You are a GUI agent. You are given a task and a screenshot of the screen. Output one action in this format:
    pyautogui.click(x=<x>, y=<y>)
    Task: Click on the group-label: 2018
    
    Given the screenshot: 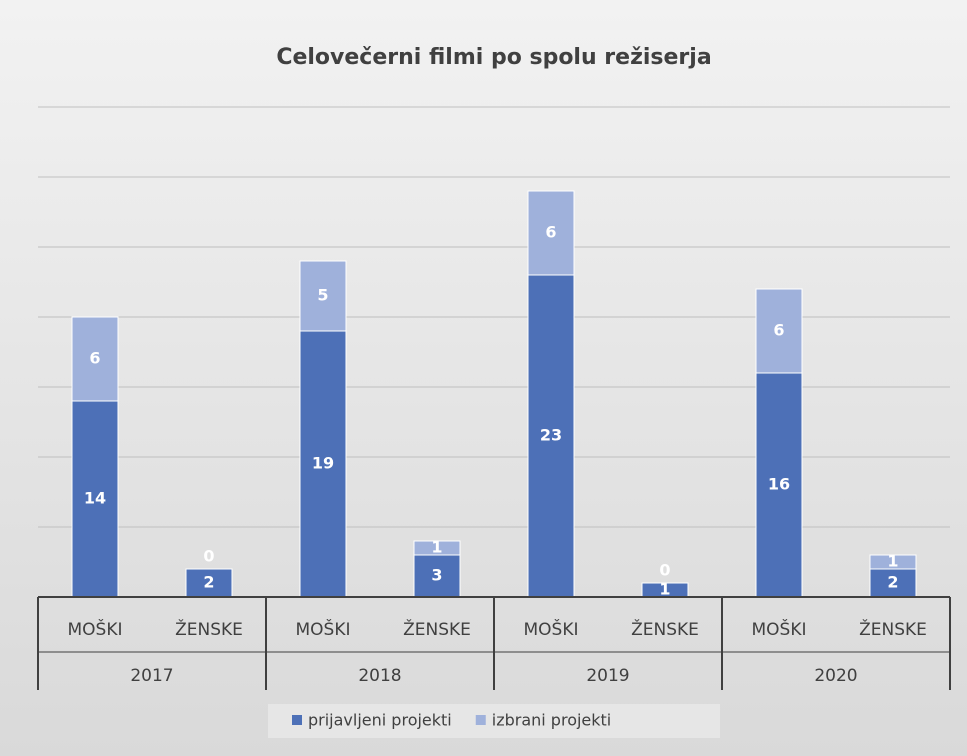 What is the action you would take?
    pyautogui.click(x=379, y=676)
    